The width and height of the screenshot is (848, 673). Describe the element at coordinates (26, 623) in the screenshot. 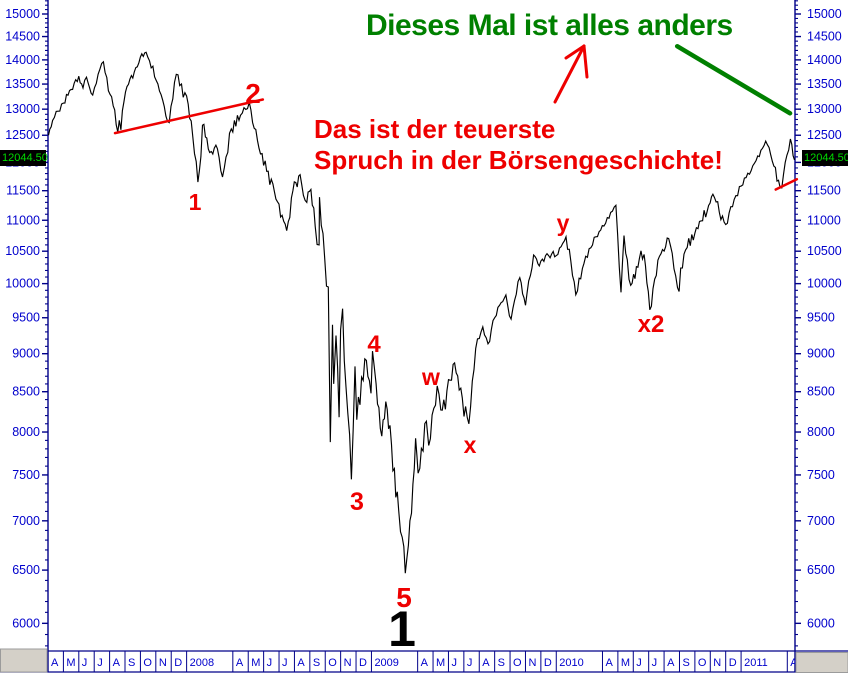

I see `y-axis-tick-label: 6000` at that location.